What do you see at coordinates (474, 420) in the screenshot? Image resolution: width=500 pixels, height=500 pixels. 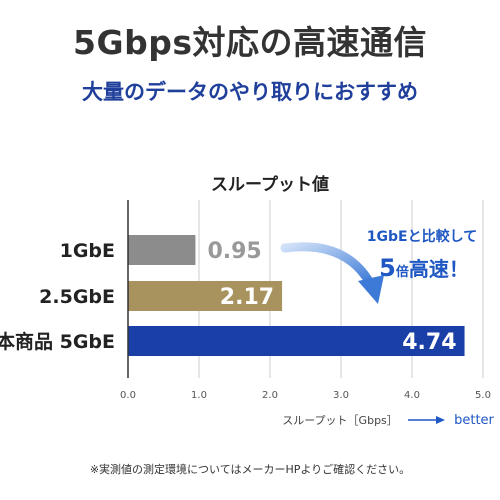 I see `better-label: better` at bounding box center [474, 420].